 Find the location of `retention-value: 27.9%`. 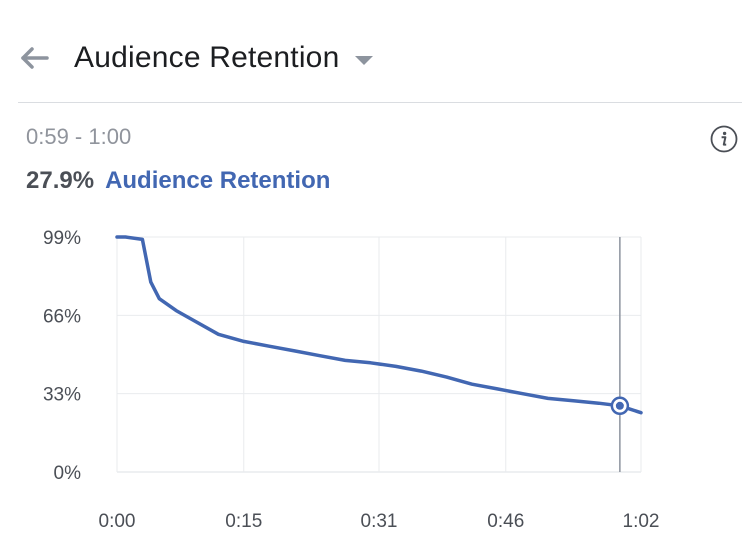

retention-value: 27.9% is located at coordinates (60, 180).